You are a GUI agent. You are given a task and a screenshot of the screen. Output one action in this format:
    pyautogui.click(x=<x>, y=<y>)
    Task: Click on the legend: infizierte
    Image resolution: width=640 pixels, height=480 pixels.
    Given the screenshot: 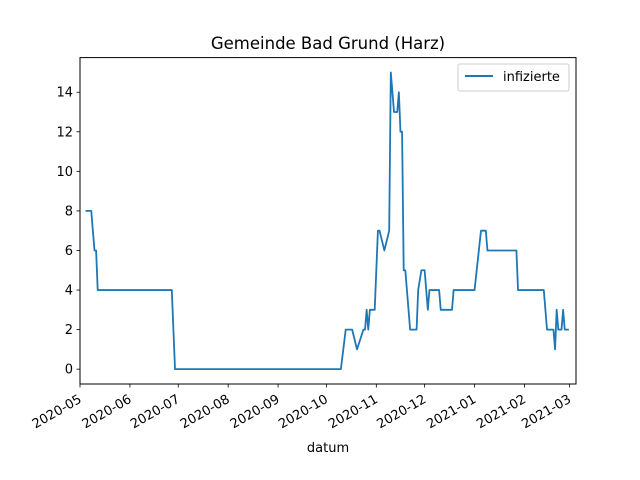 What is the action you would take?
    pyautogui.click(x=513, y=77)
    